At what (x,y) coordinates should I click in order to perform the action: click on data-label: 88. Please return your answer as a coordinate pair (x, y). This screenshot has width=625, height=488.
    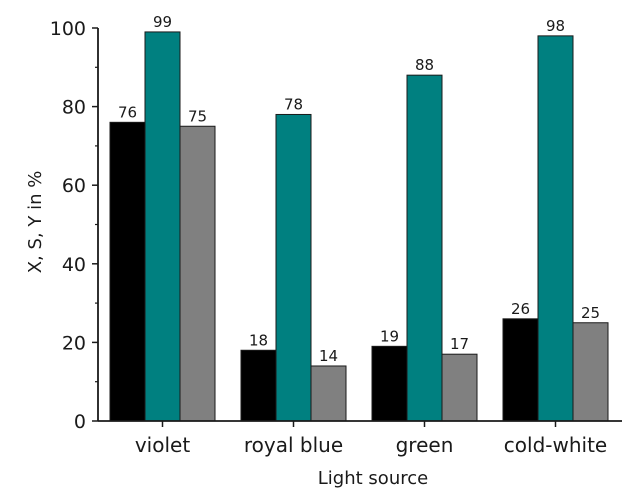
    Looking at the image, I should click on (424, 65).